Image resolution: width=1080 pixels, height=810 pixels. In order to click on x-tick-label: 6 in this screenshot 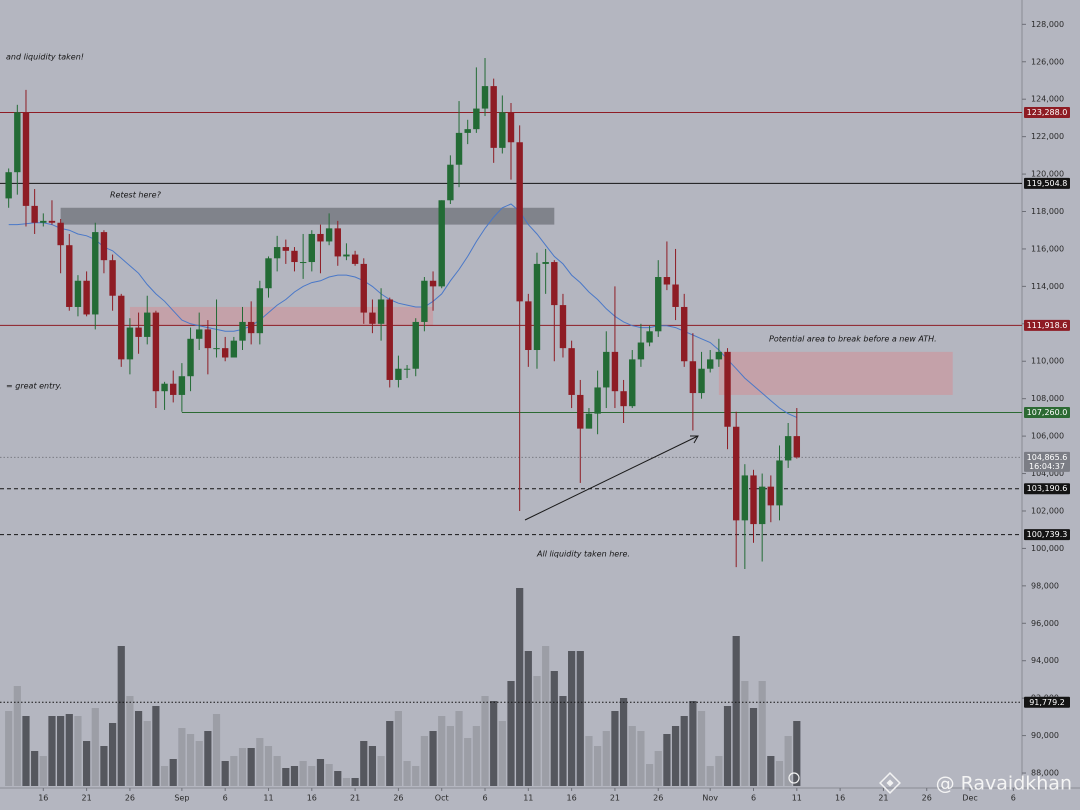, I will do `click(753, 798)`.